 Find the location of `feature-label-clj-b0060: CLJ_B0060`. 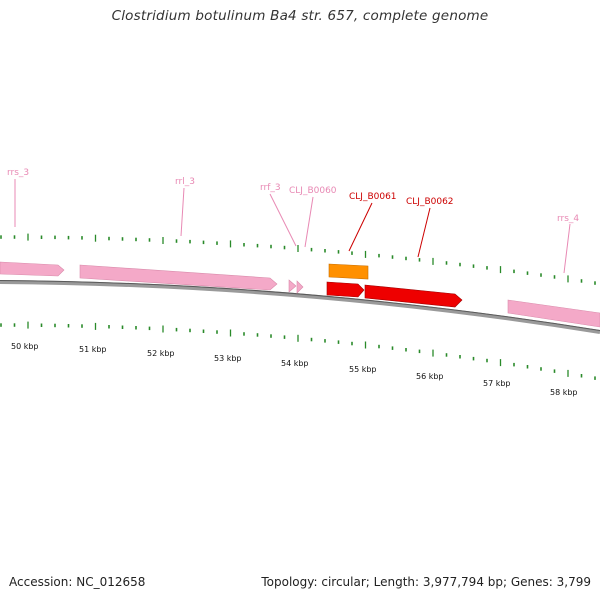

feature-label-clj-b0060: CLJ_B0060 is located at coordinates (313, 191).